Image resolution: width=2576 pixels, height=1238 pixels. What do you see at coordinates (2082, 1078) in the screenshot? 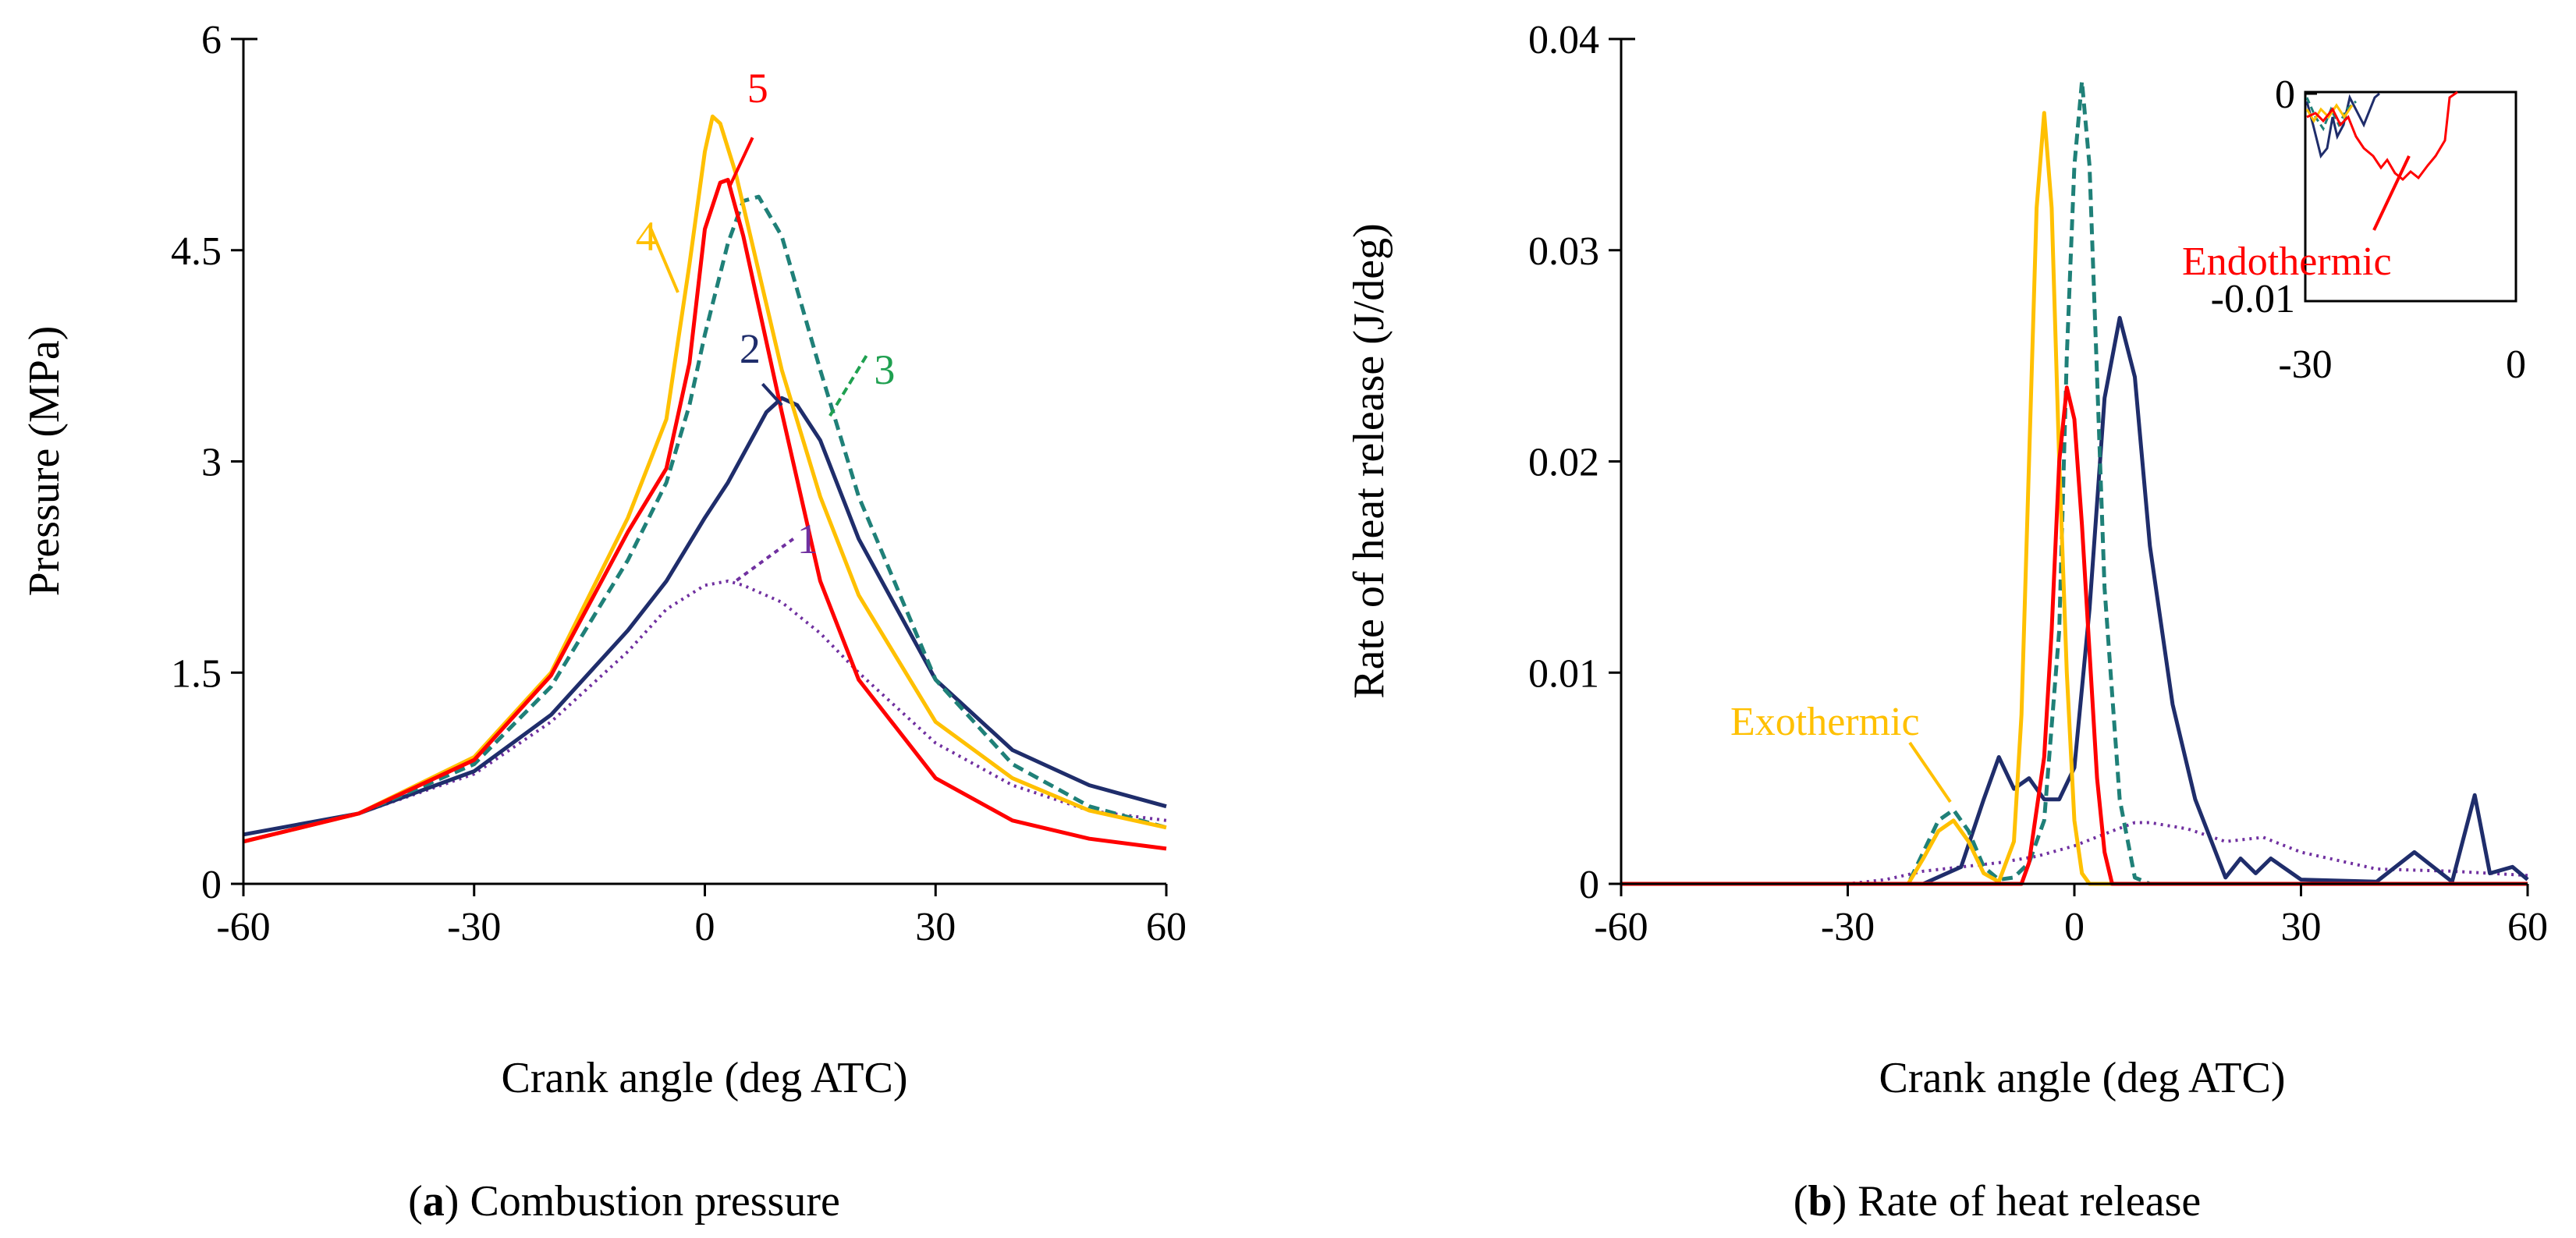
I see `panel-b-x-axis-title: Crank angle (deg ATC)` at bounding box center [2082, 1078].